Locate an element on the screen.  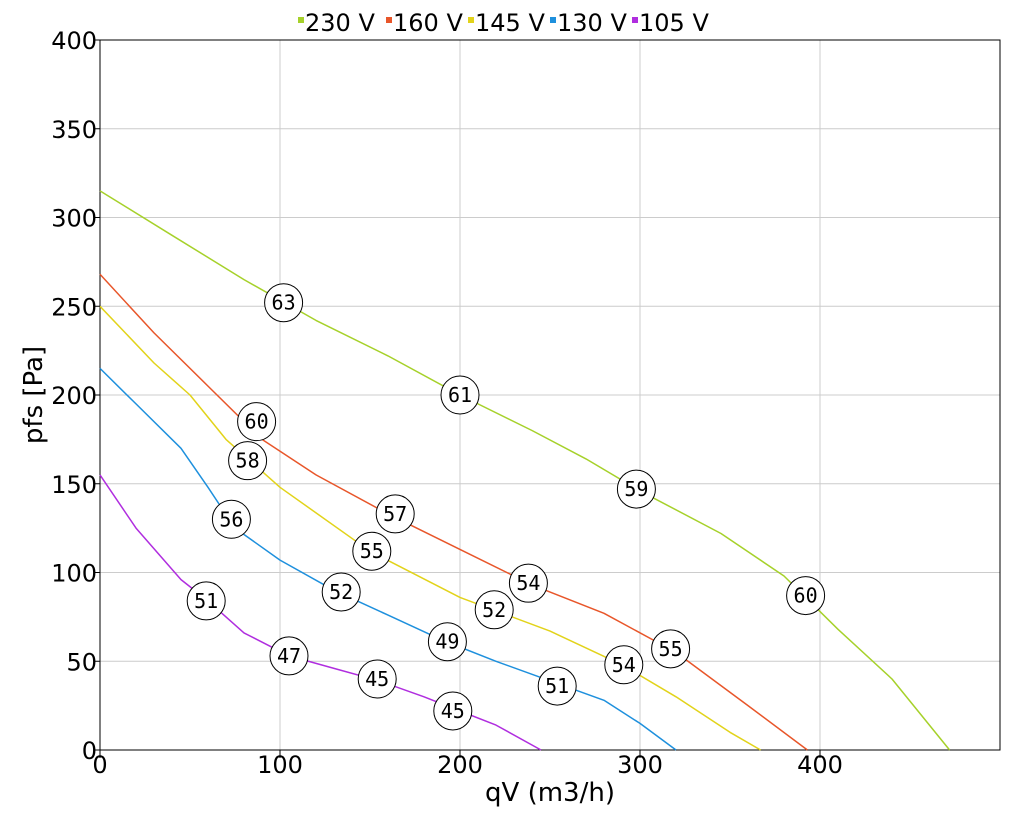
sound-level-marker: 49 is located at coordinates (447, 642).